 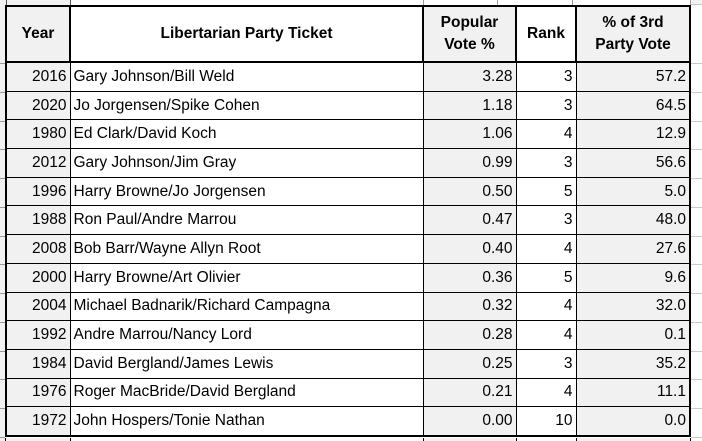 What do you see at coordinates (469, 76) in the screenshot?
I see `cell-popular-vote: 3.28` at bounding box center [469, 76].